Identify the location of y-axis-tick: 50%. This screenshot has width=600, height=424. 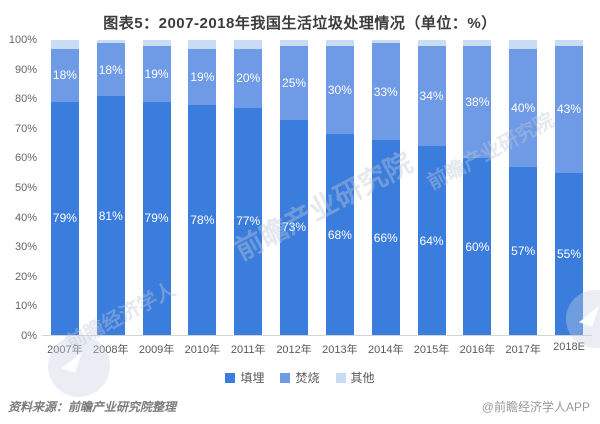
(25, 188).